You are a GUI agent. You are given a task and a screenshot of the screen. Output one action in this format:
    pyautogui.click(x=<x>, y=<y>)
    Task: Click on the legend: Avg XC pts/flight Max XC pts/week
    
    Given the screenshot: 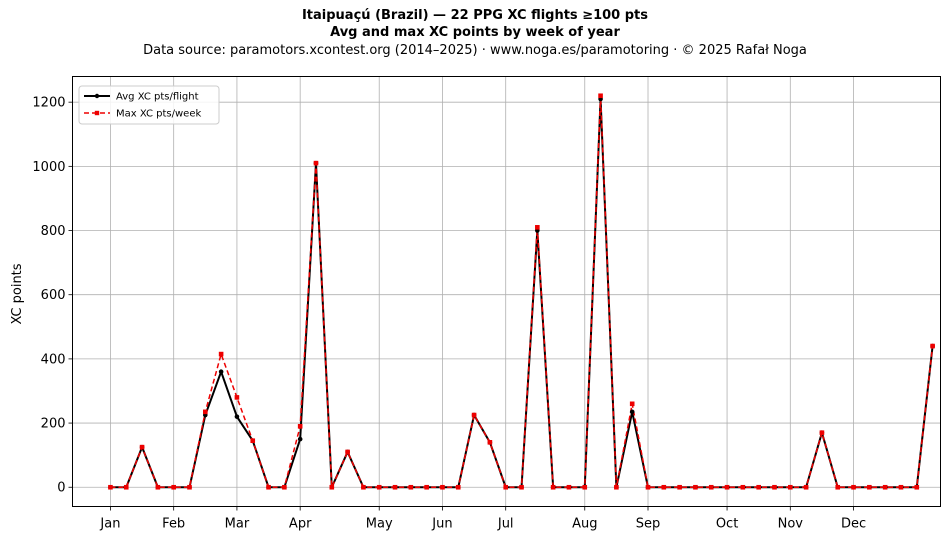 What is the action you would take?
    pyautogui.click(x=149, y=105)
    